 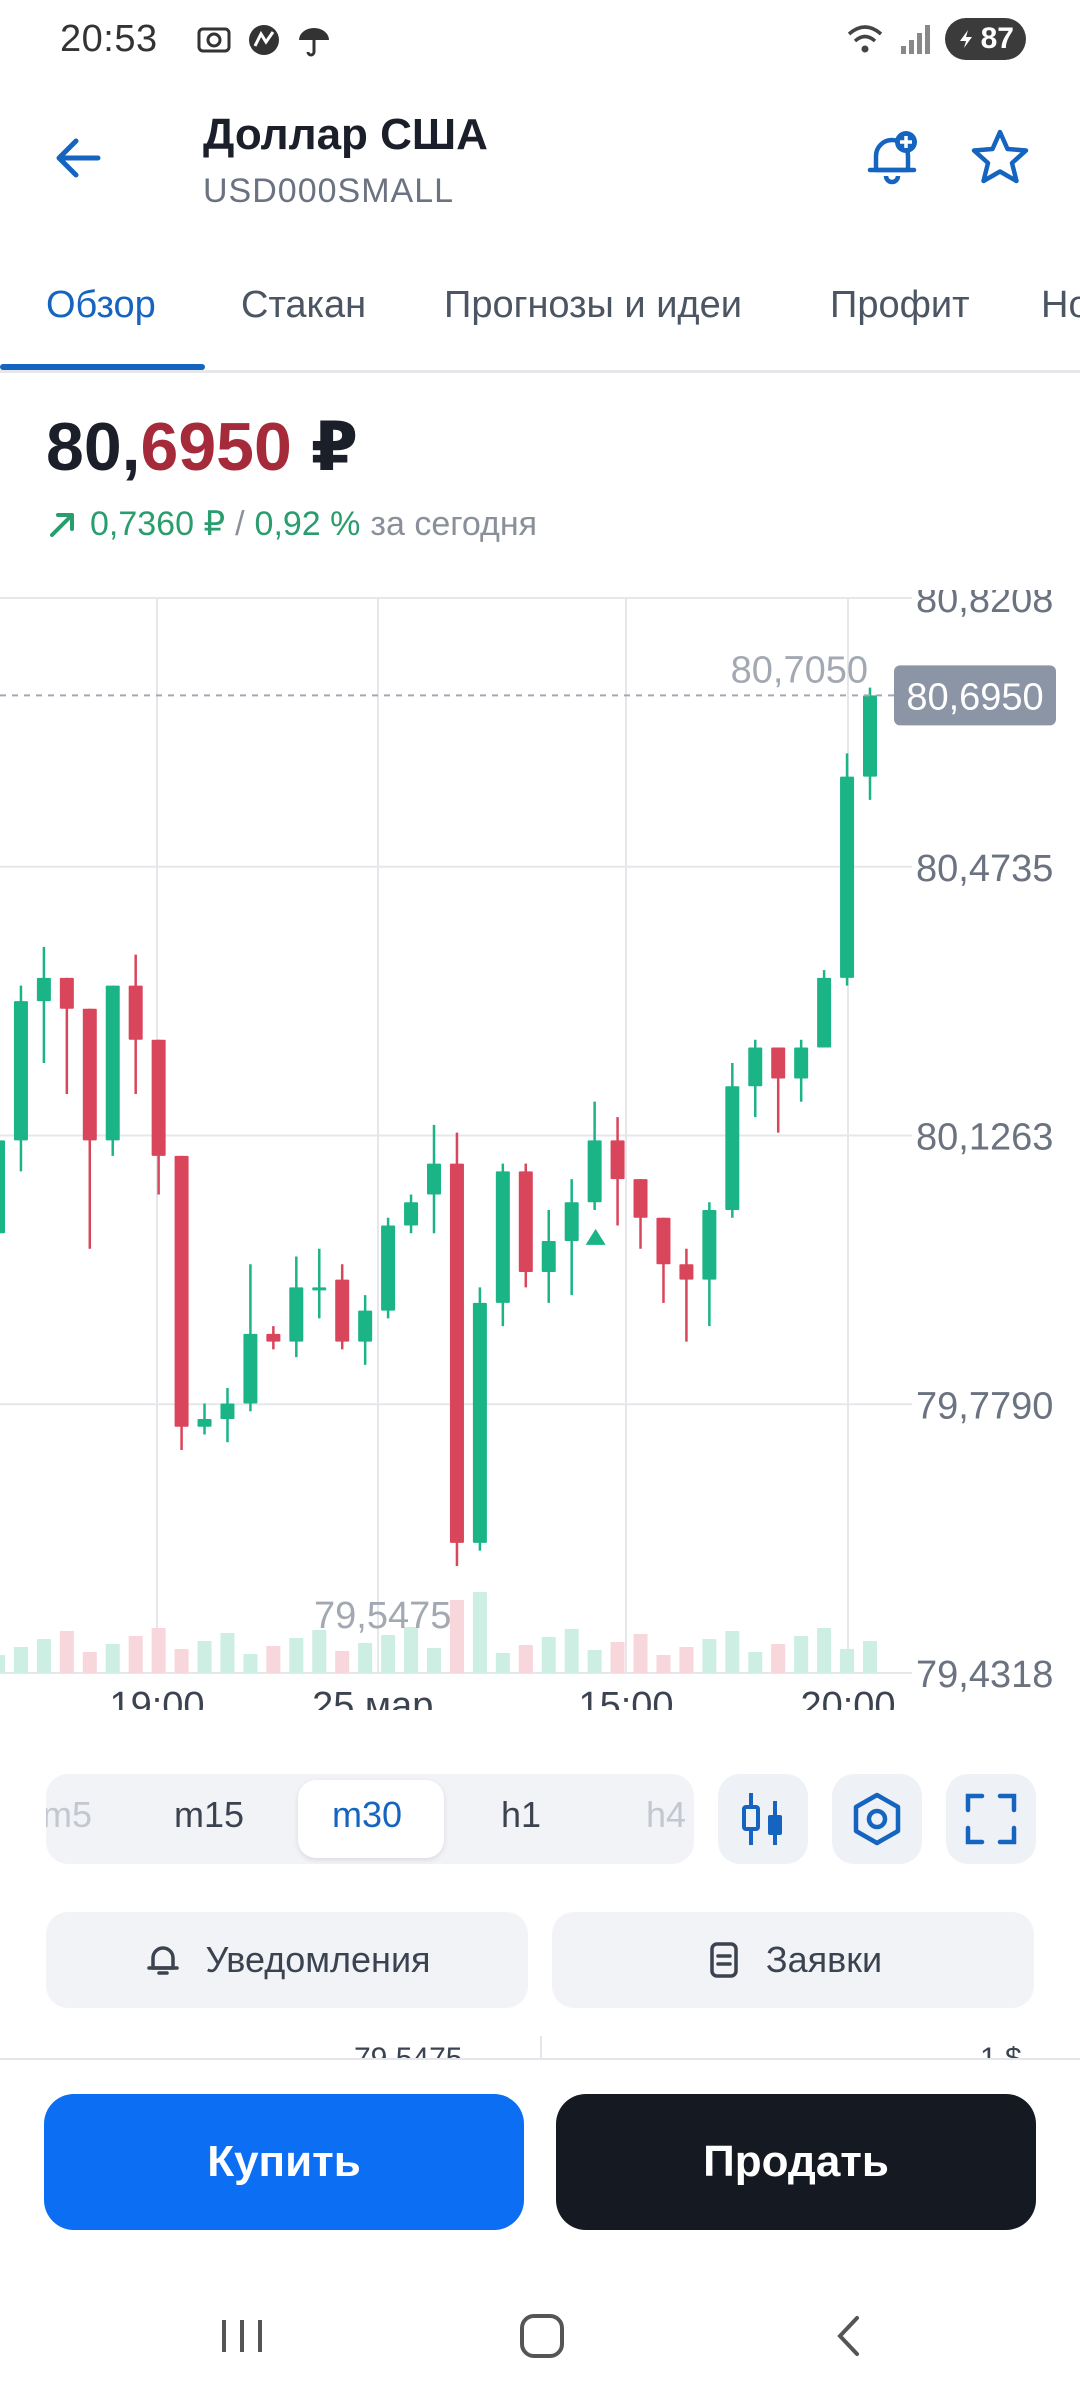 I want to click on fullscreen-icon, so click(x=991, y=1819).